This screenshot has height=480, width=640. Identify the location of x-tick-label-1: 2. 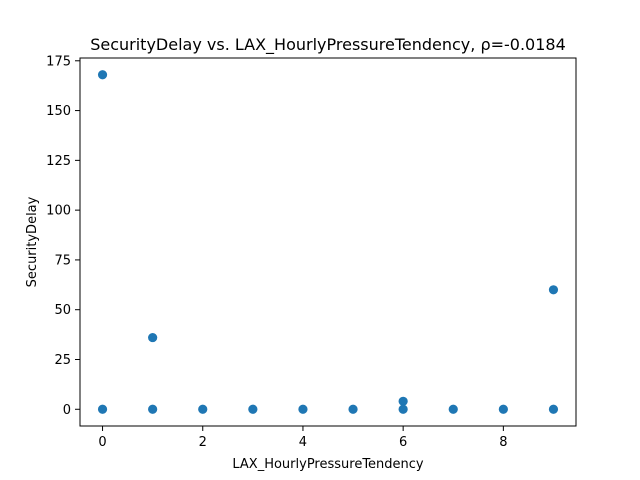
(203, 442).